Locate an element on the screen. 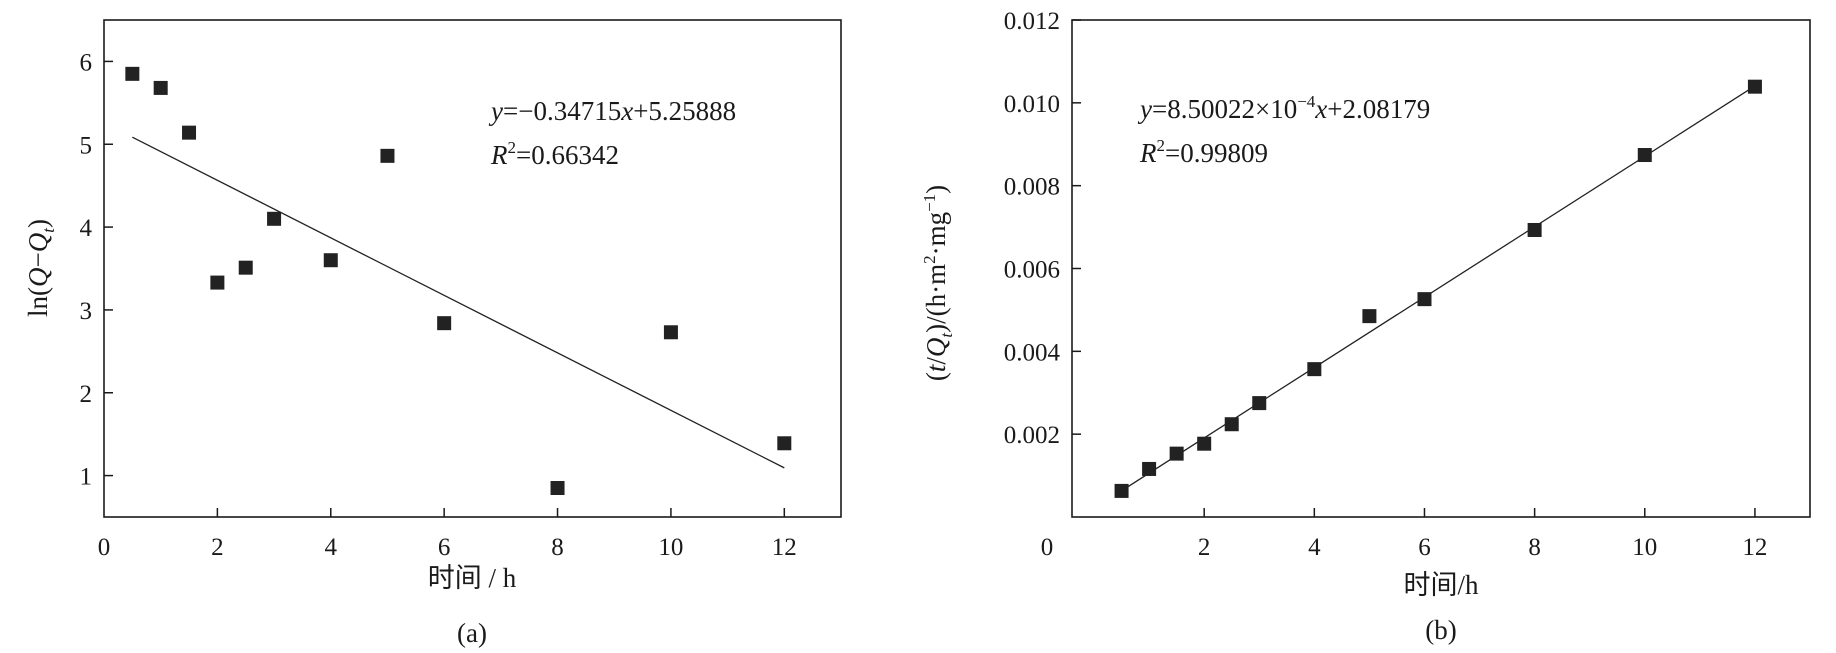  caption-a: (a) is located at coordinates (472, 633).